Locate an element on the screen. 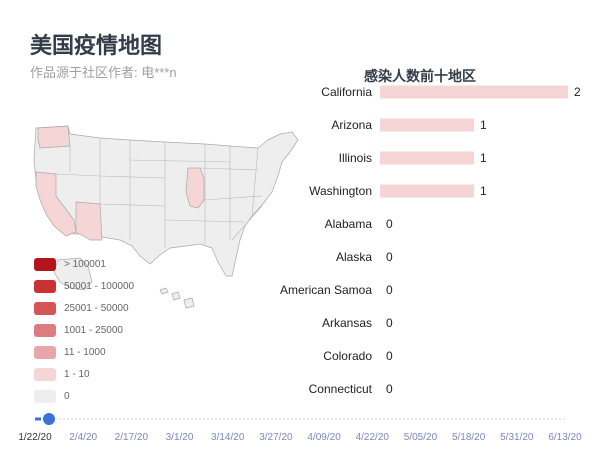 This screenshot has height=450, width=600. bar-category-label: Alabama is located at coordinates (349, 224).